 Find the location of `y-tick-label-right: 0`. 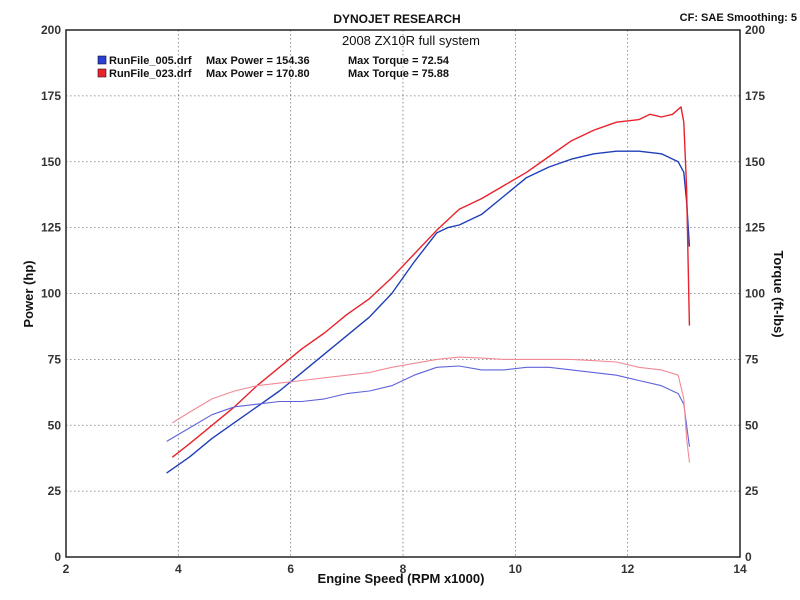

y-tick-label-right: 0 is located at coordinates (748, 557).